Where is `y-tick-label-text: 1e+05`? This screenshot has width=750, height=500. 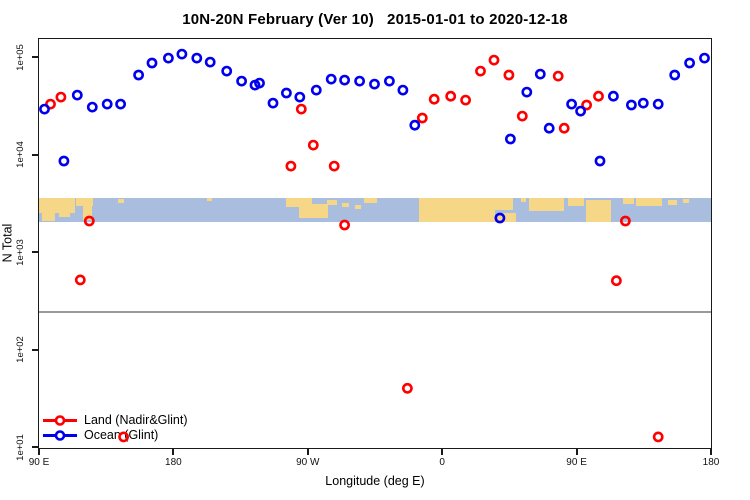 y-tick-label-text: 1e+05 is located at coordinates (20, 57).